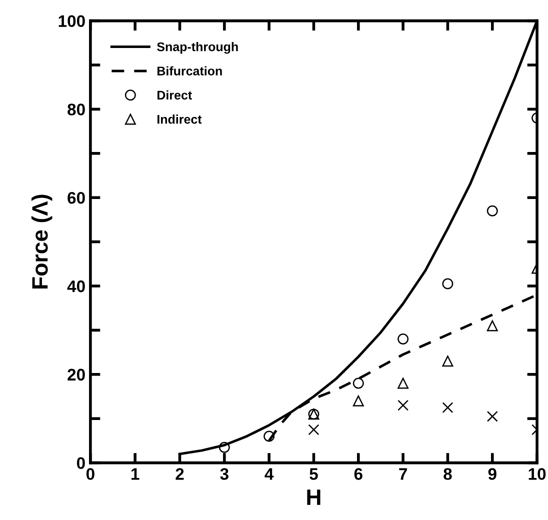 This screenshot has width=548, height=520. I want to click on legend-label: Indirect, so click(180, 119).